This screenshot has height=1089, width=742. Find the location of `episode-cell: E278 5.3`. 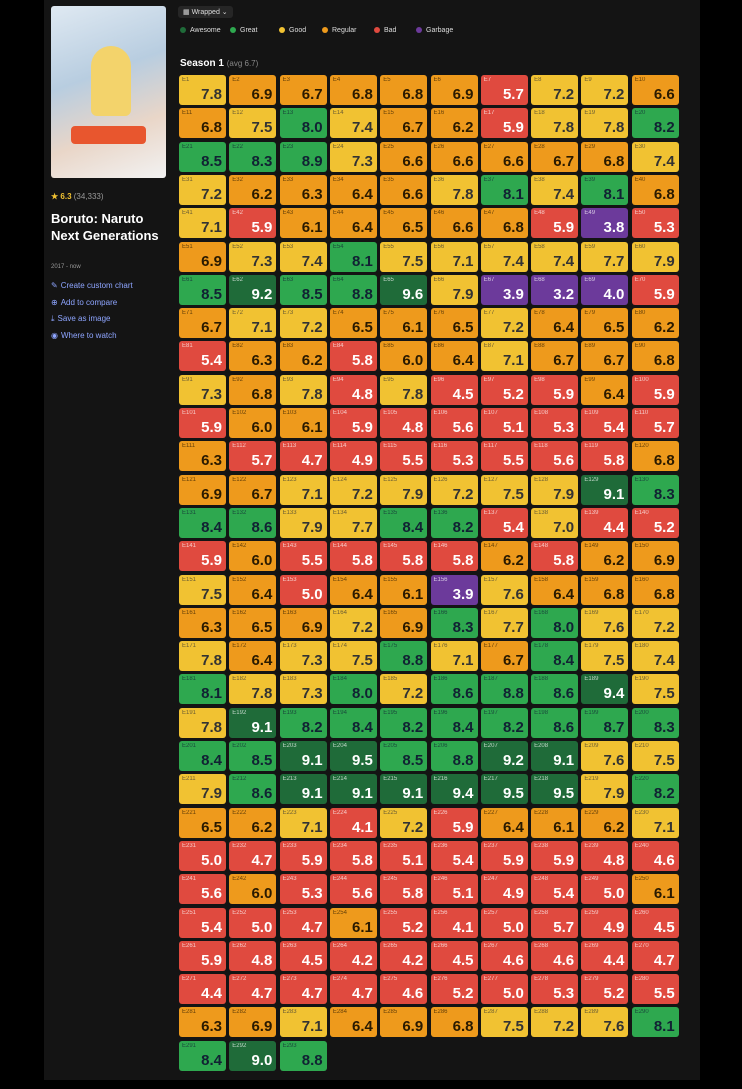

episode-cell: E278 5.3 is located at coordinates (555, 989).